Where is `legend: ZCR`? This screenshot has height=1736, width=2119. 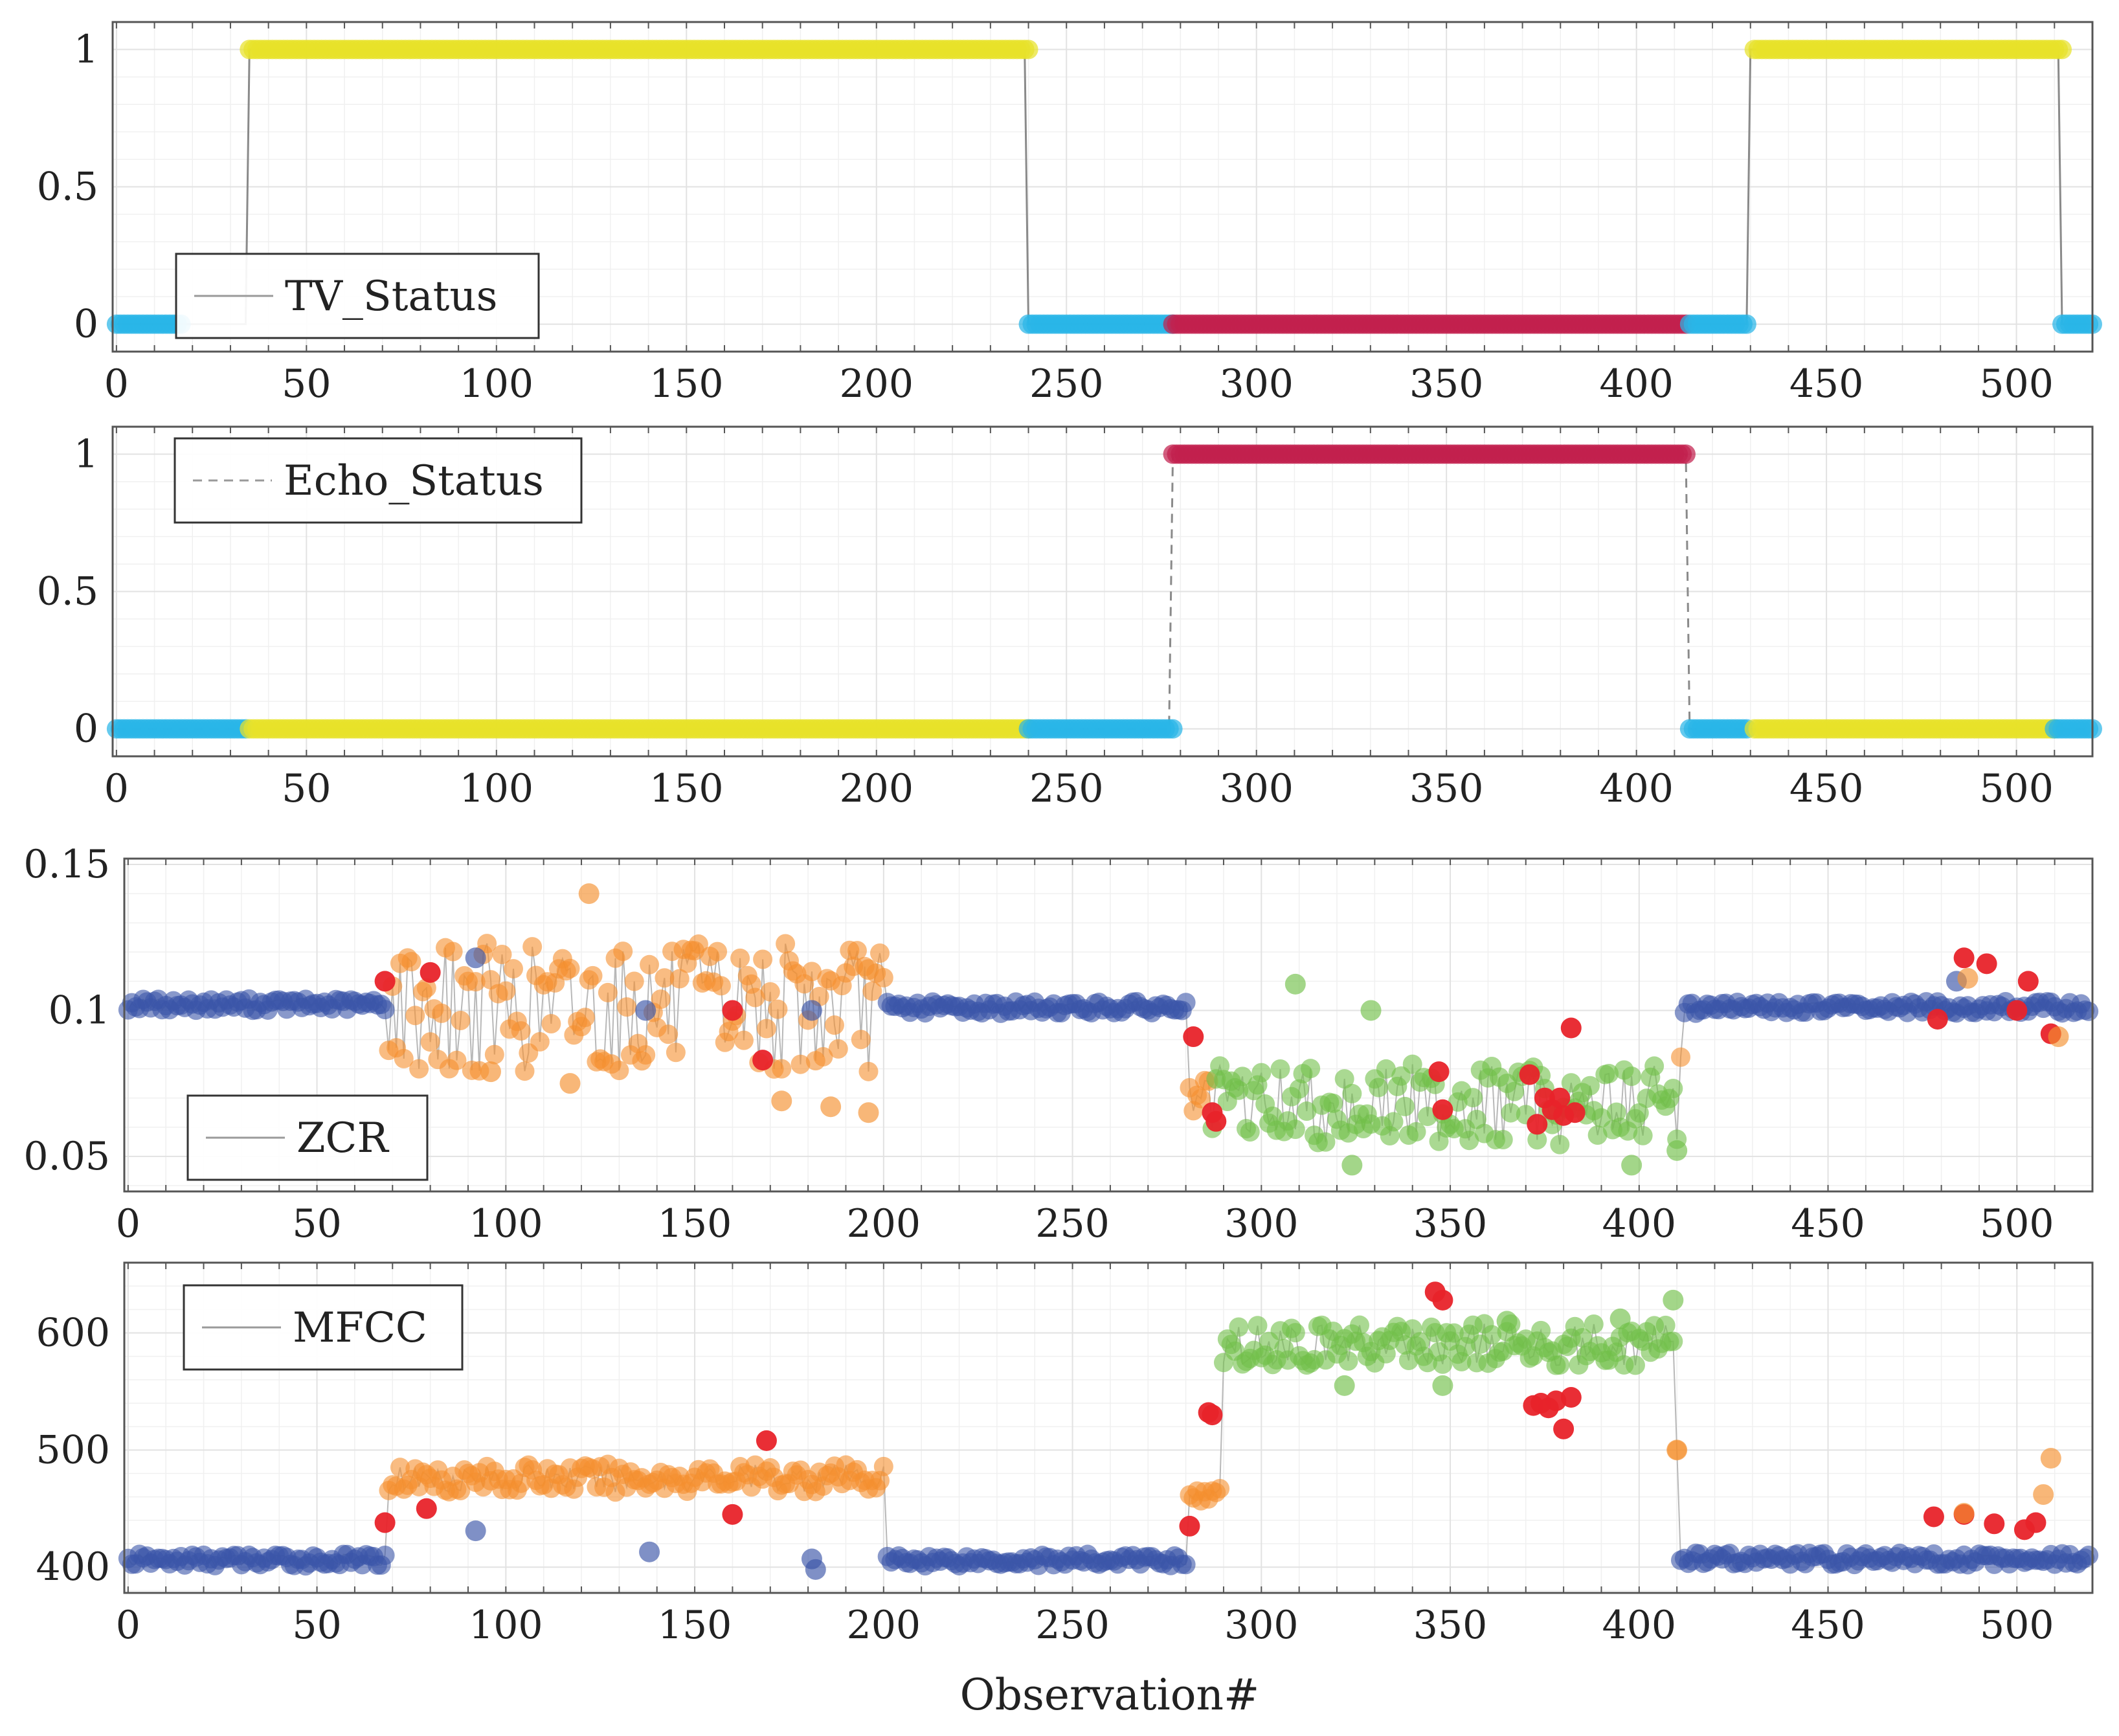
legend: ZCR is located at coordinates (308, 1137).